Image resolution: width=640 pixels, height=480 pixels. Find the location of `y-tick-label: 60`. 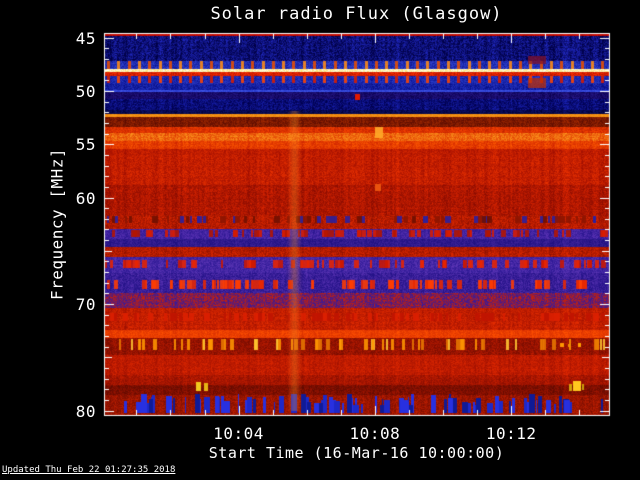

y-tick-label: 60 is located at coordinates (85, 198).